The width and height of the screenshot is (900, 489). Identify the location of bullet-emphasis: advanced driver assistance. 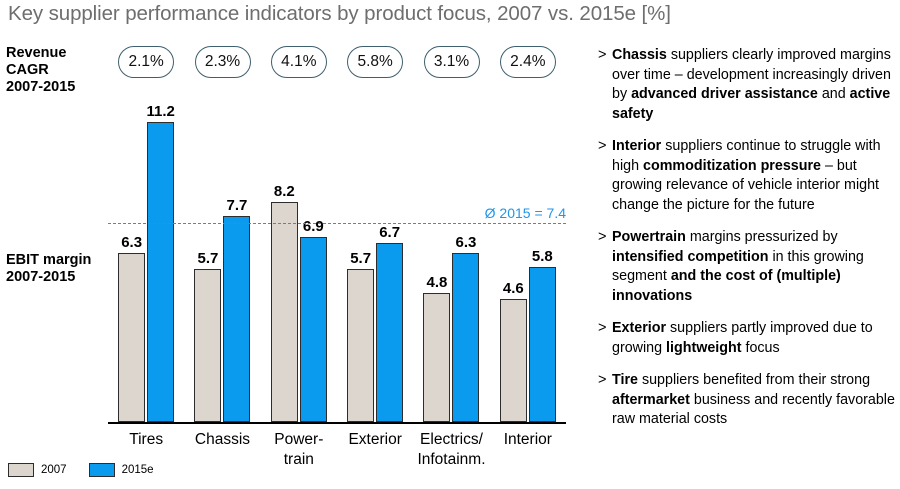
(724, 94).